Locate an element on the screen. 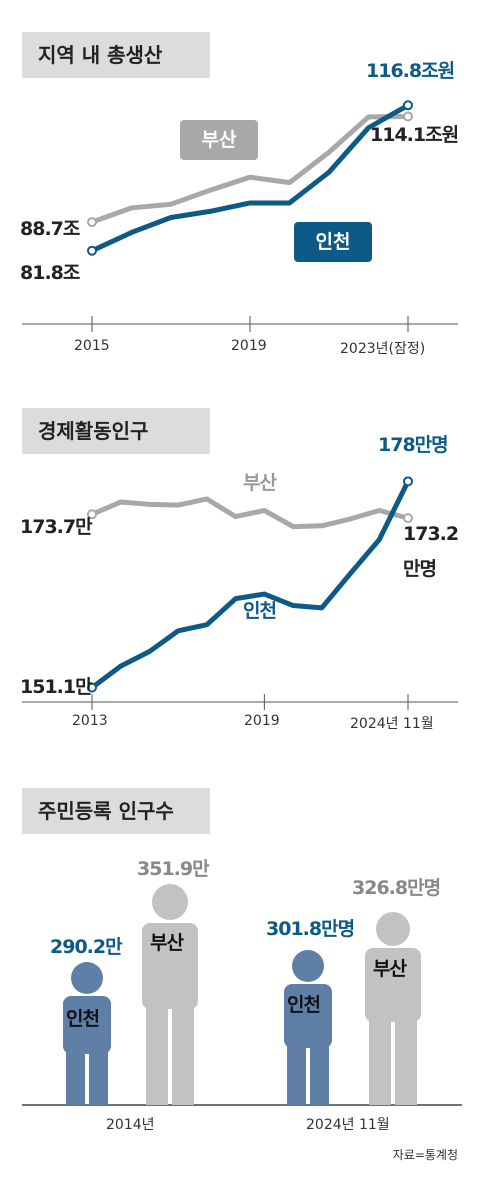 The height and width of the screenshot is (1180, 480). person-busan-2014 is located at coordinates (170, 994).